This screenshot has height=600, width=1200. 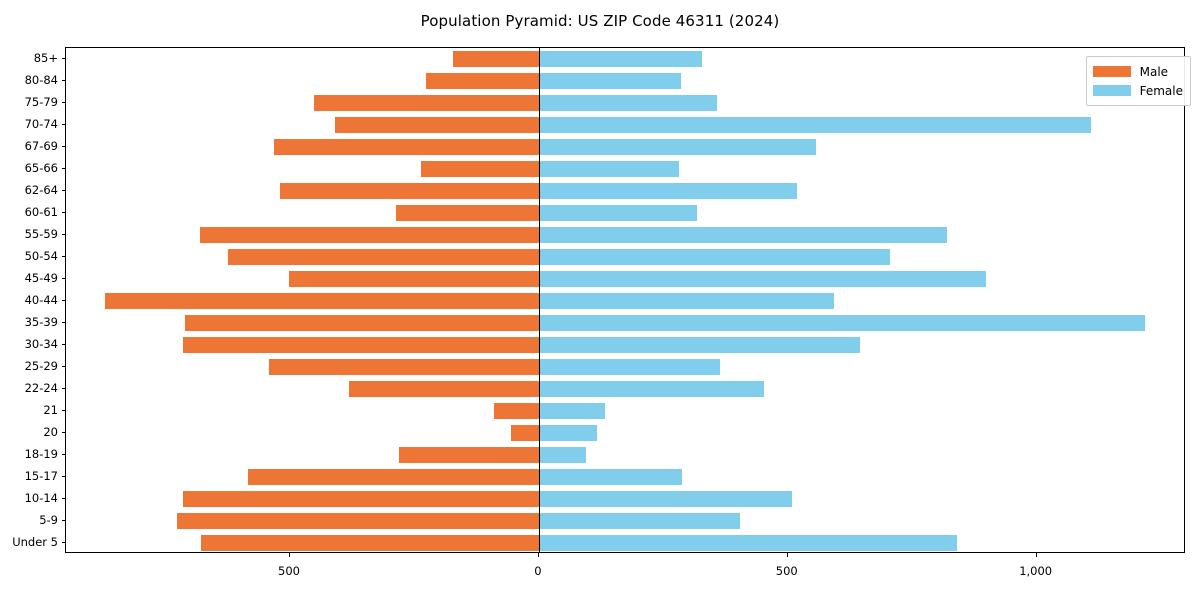 I want to click on y-tick-label: 15-17, so click(x=41, y=476).